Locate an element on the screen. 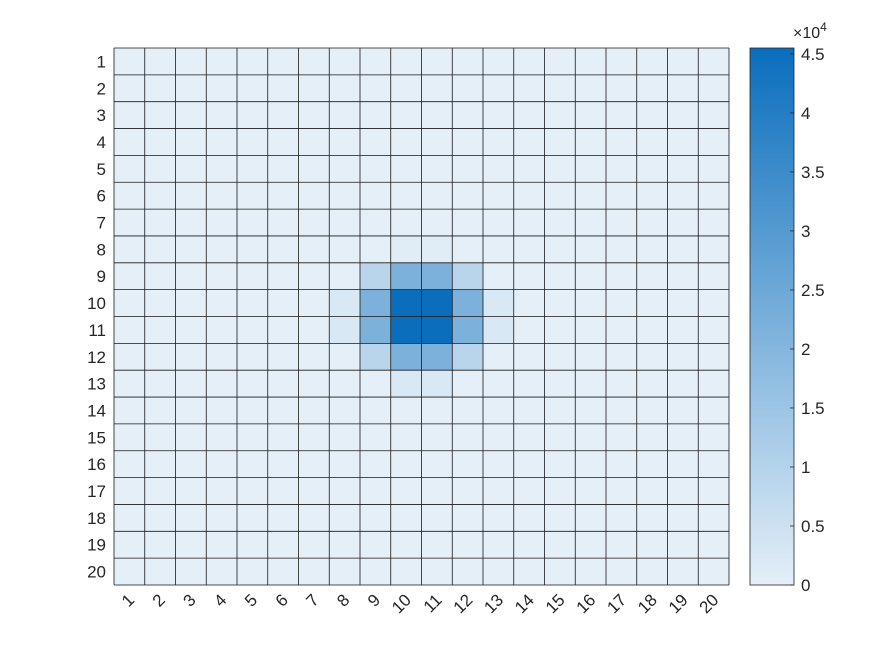 The width and height of the screenshot is (875, 662). heatmap-cell-r16-c6 is located at coordinates (283, 464).